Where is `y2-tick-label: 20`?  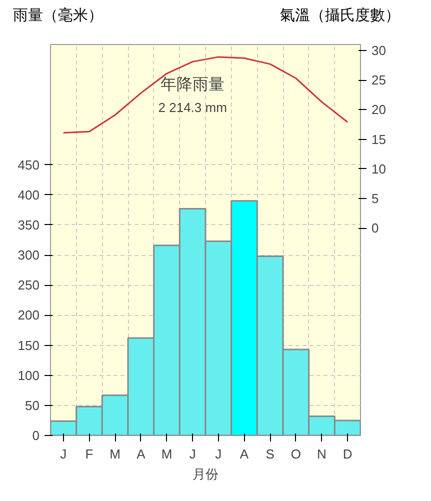 y2-tick-label: 20 is located at coordinates (379, 110).